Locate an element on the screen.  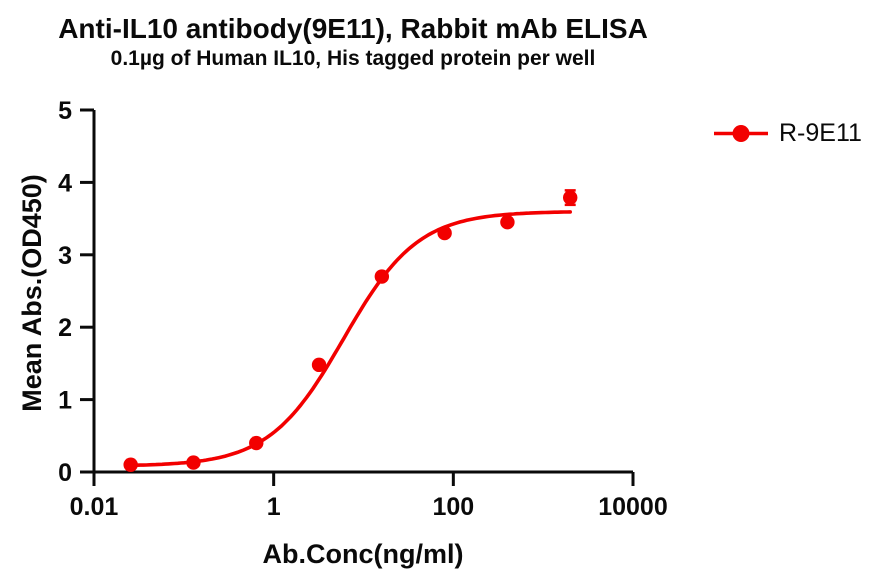
x-axis-title: Ab.Conc(ng/ml) is located at coordinates (363, 554).